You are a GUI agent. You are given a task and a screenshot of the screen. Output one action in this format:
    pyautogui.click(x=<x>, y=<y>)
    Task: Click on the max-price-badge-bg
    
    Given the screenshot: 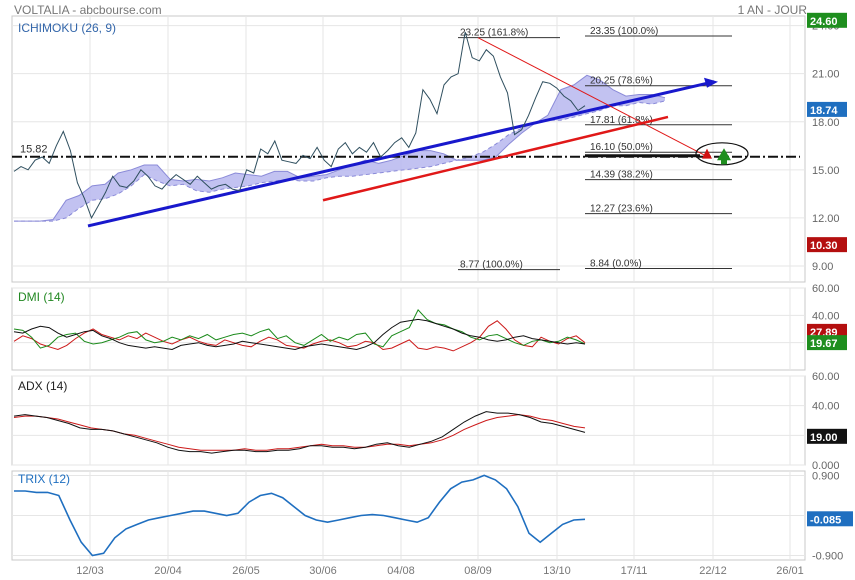 What is the action you would take?
    pyautogui.click(x=827, y=20)
    